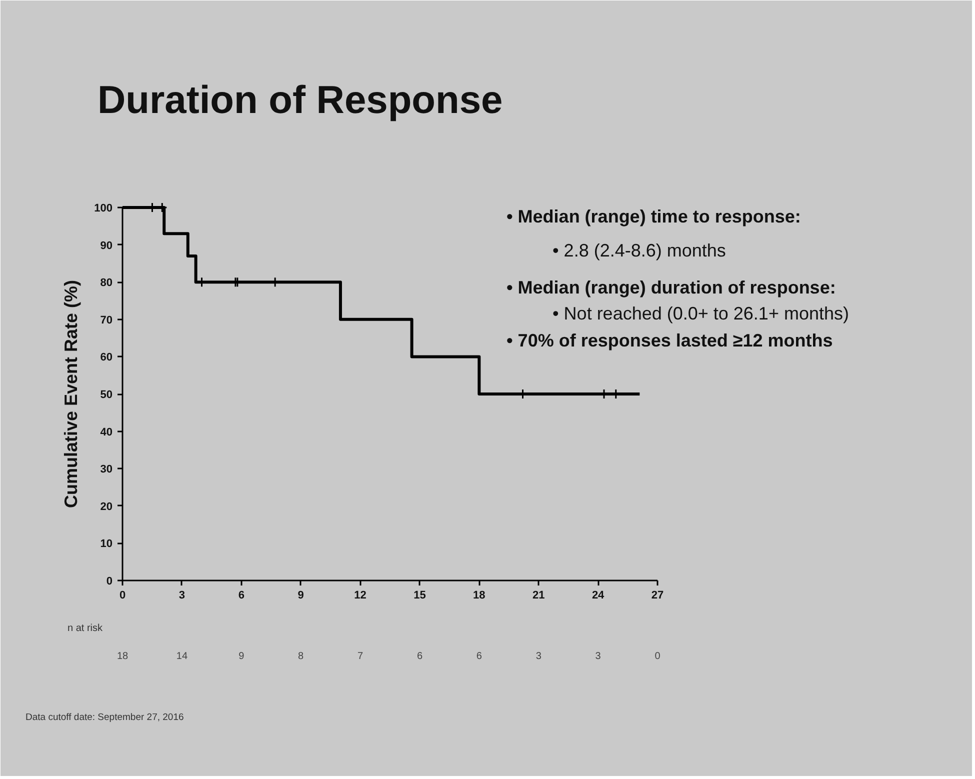  Describe the element at coordinates (420, 596) in the screenshot. I see `x-tick-label: 15` at that location.